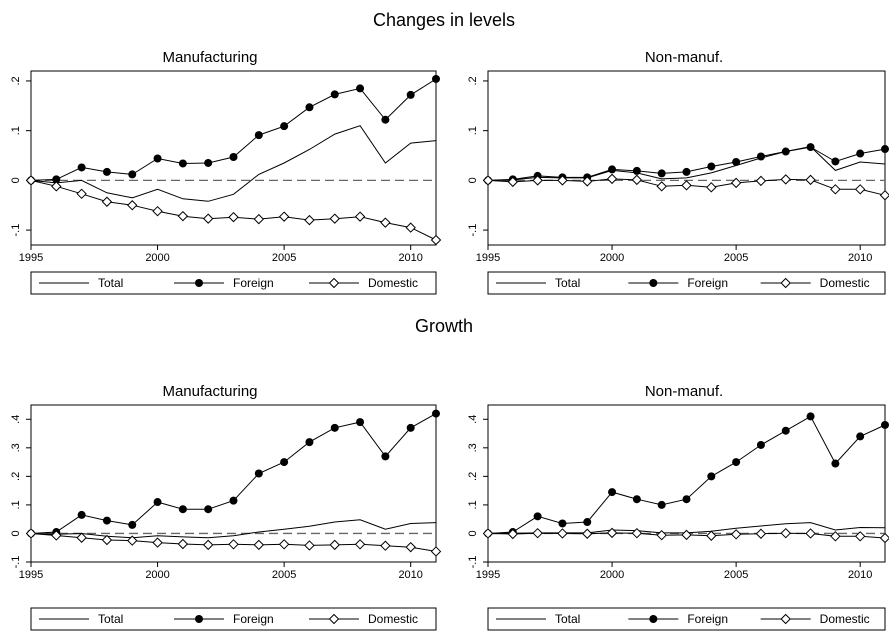 The image size is (889, 633). I want to click on y-tick-label: .3, so click(473, 447).